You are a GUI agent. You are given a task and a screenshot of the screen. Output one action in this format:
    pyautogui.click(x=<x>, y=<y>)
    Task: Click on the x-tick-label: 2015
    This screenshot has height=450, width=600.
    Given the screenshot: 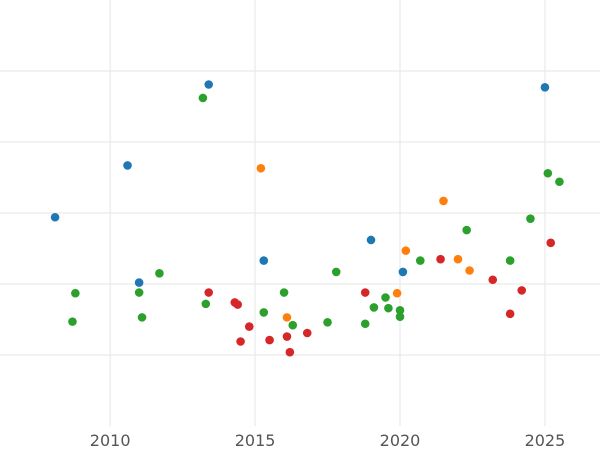 What is the action you would take?
    pyautogui.click(x=255, y=440)
    